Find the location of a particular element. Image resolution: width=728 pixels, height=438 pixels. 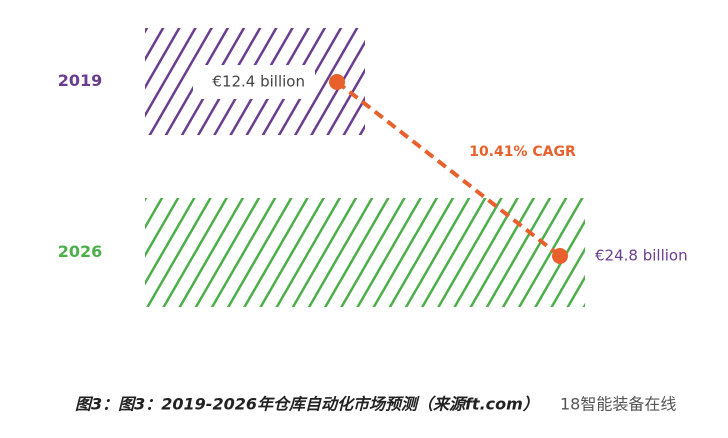

category-label: 2019 is located at coordinates (80, 80).